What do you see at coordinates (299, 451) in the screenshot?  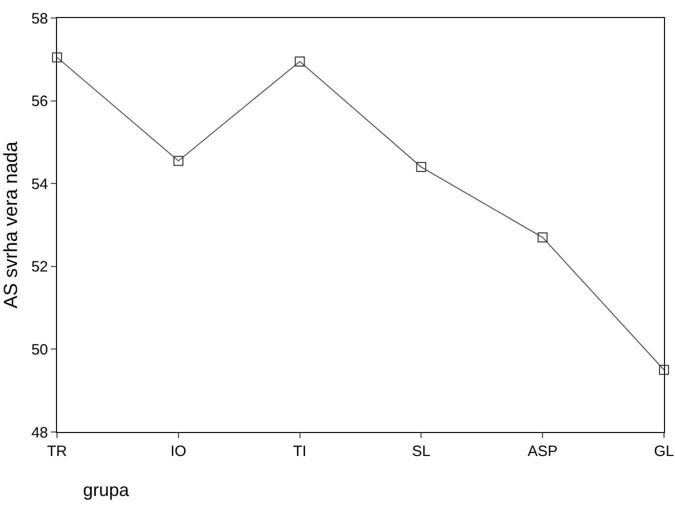 I see `x-tick-label: TI` at bounding box center [299, 451].